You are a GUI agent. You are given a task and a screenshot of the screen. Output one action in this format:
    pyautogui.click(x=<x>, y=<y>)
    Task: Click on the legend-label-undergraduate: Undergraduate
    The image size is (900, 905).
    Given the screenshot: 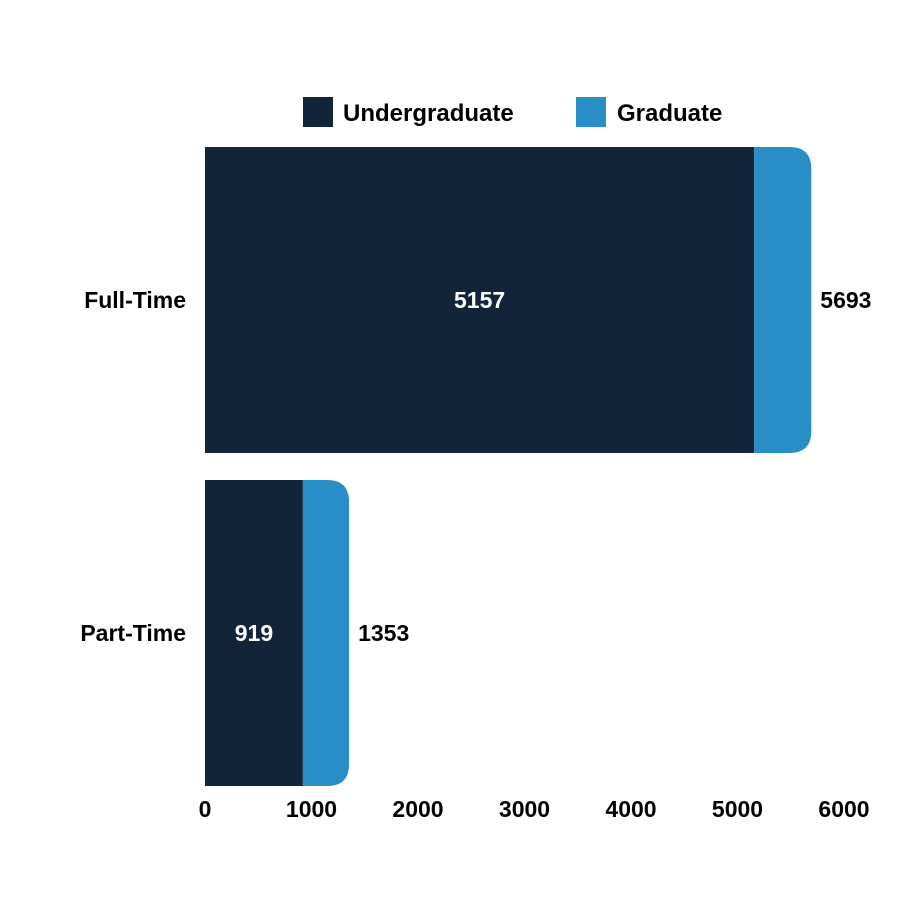 What is the action you would take?
    pyautogui.click(x=428, y=113)
    